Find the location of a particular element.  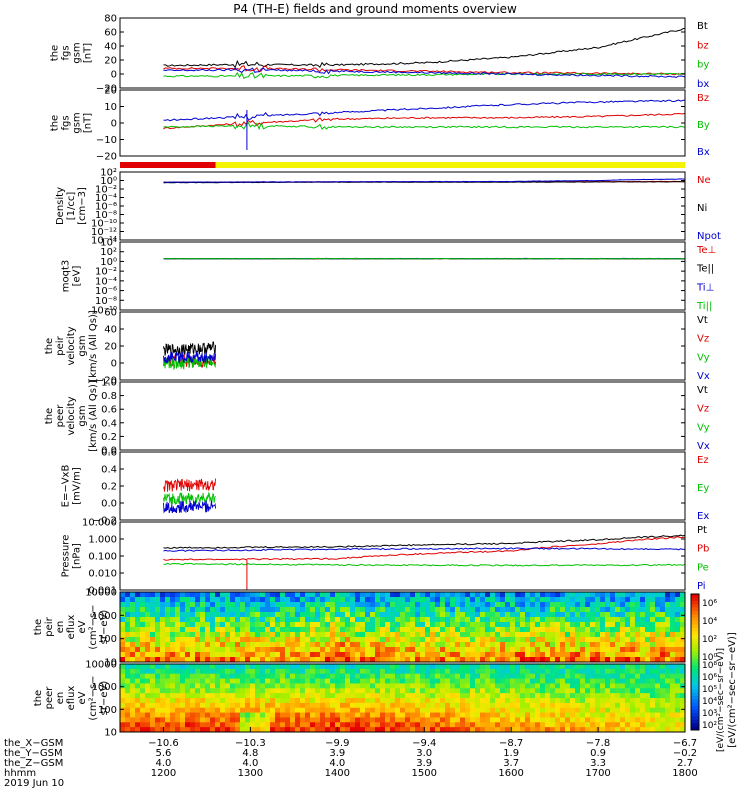

ylabel-2-1: [1/cc] is located at coordinates (71, 206).